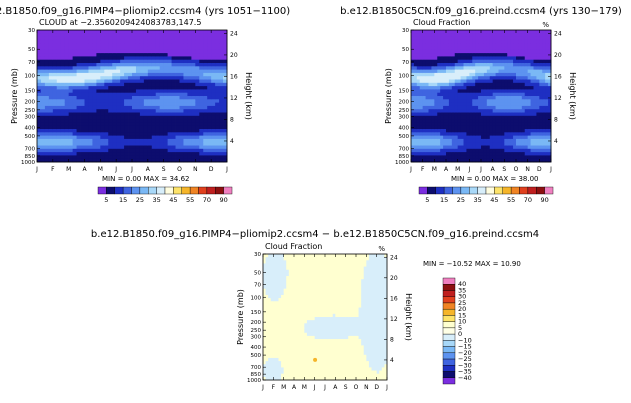  What do you see at coordinates (211, 169) in the screenshot?
I see `x-tick-label: D` at bounding box center [211, 169].